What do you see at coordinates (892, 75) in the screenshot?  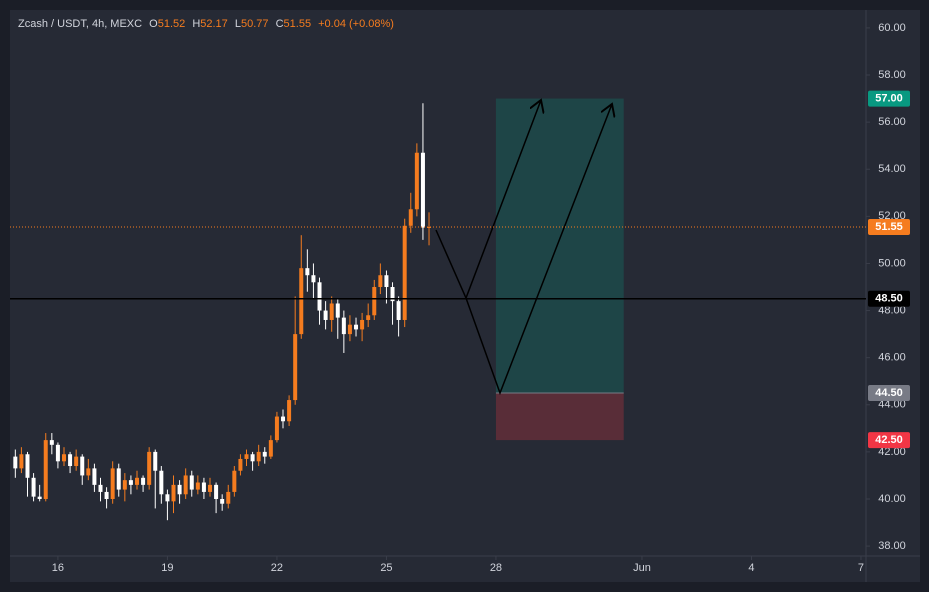 I see `y-tick-label: 58.00` at bounding box center [892, 75].